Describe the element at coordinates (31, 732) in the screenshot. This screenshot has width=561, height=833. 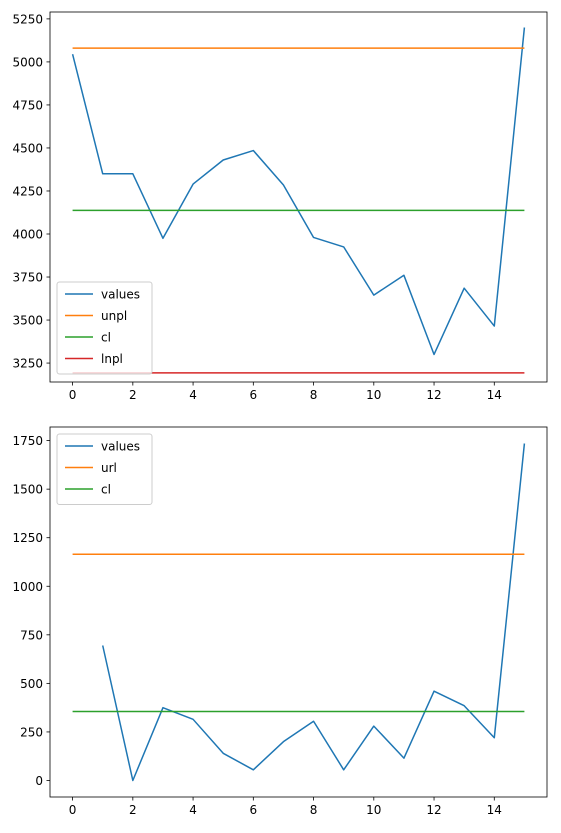
I see `y-tick-label: 250` at that location.